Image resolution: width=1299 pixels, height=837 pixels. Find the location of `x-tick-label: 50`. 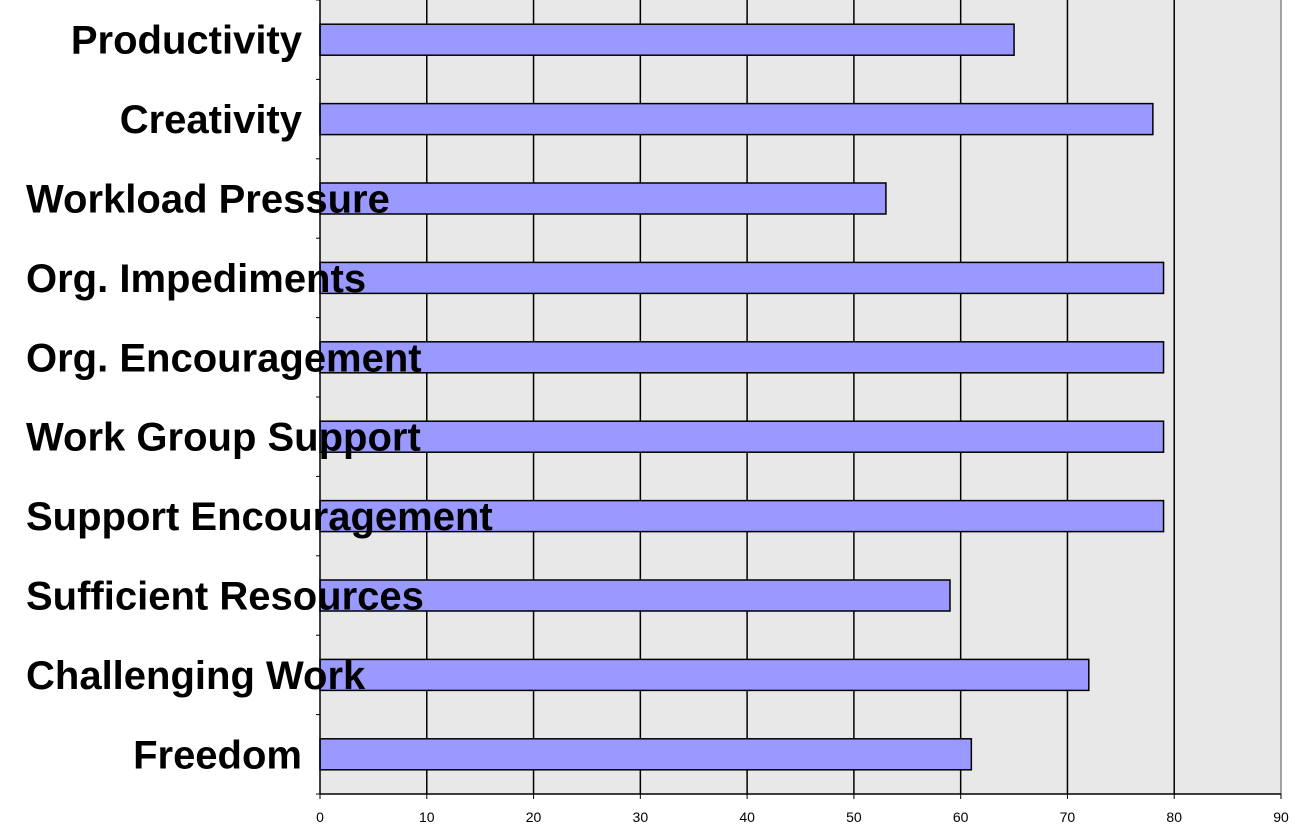

x-tick-label: 50 is located at coordinates (854, 817).